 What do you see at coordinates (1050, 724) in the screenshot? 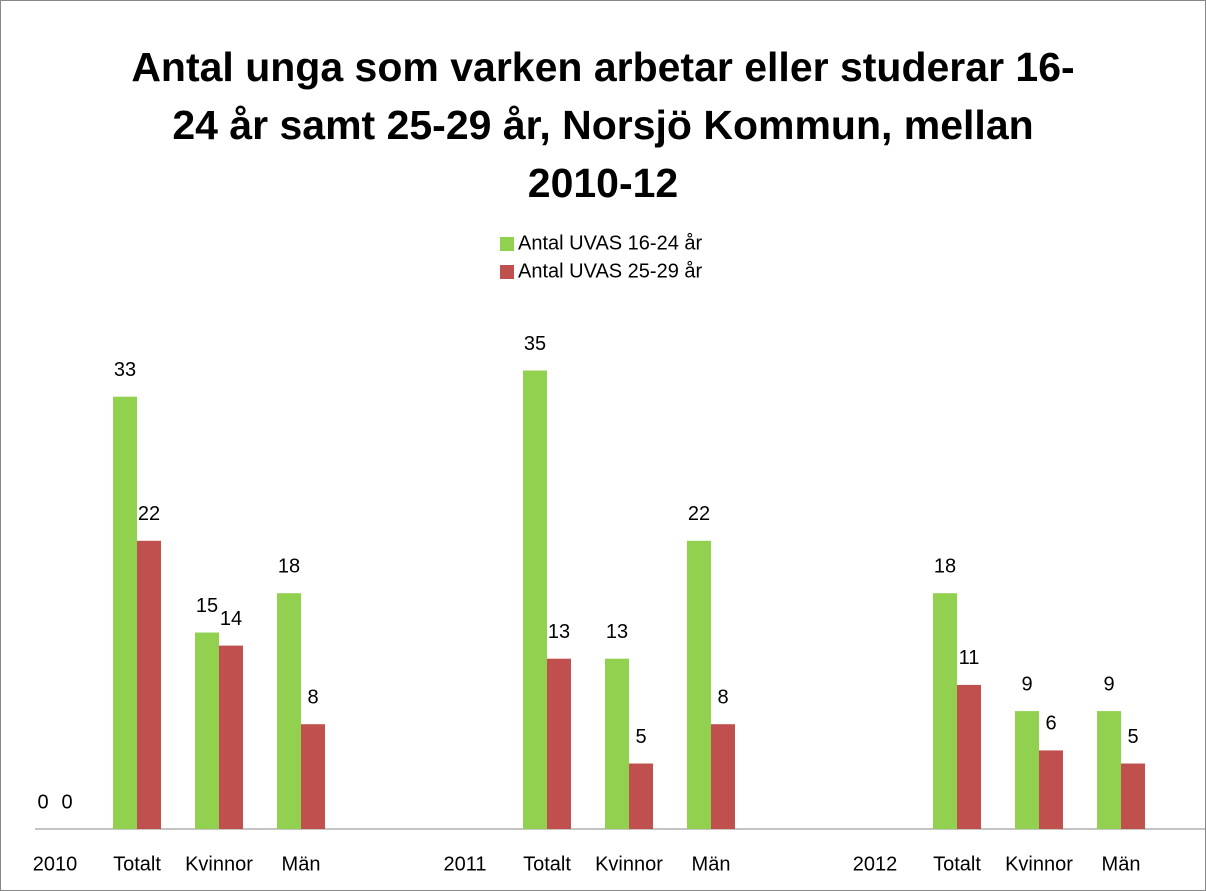
I see `data-label: 6` at bounding box center [1050, 724].